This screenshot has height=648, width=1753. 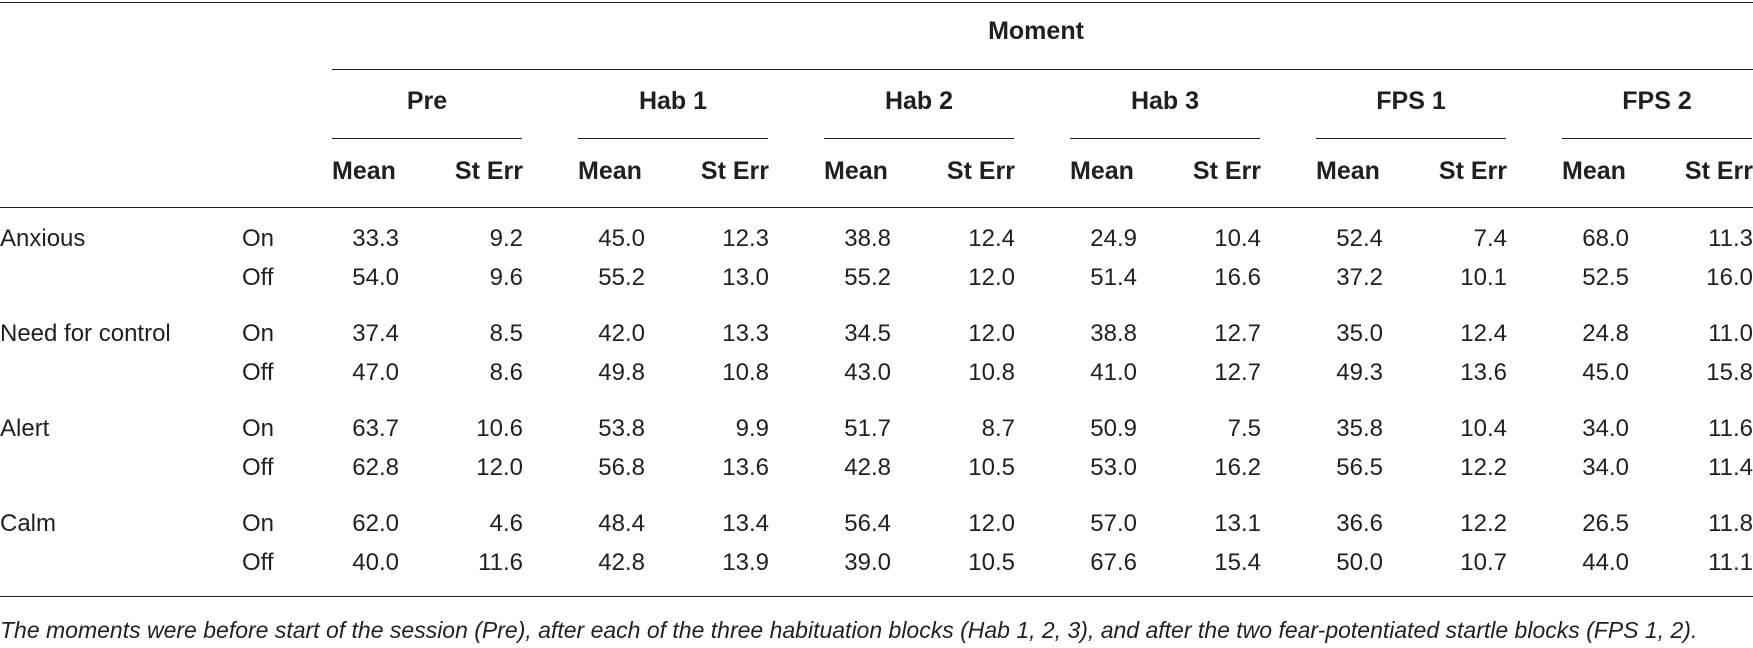 I want to click on table-bottom-rule, so click(x=876, y=596).